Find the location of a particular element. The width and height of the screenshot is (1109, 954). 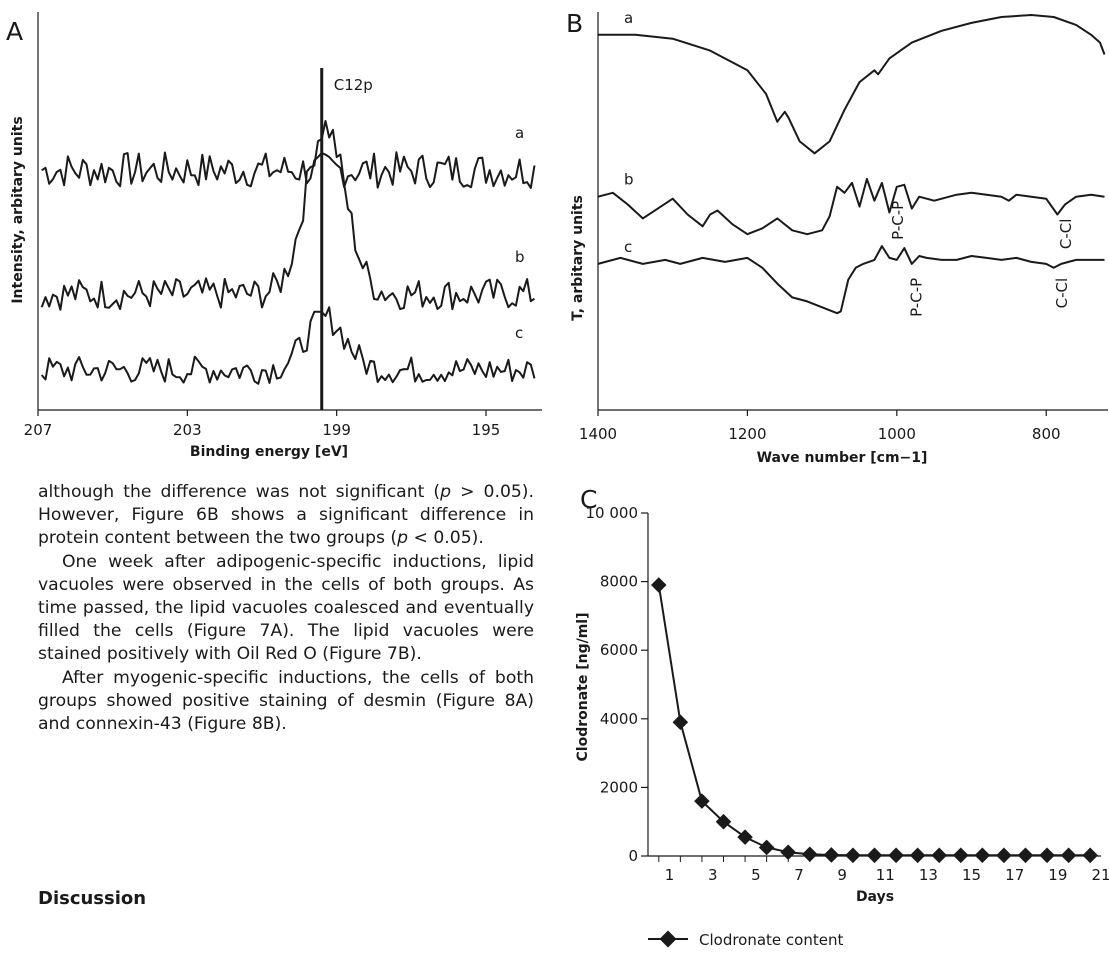

panel-c-y-tick-label: 10 000 is located at coordinates (612, 513).